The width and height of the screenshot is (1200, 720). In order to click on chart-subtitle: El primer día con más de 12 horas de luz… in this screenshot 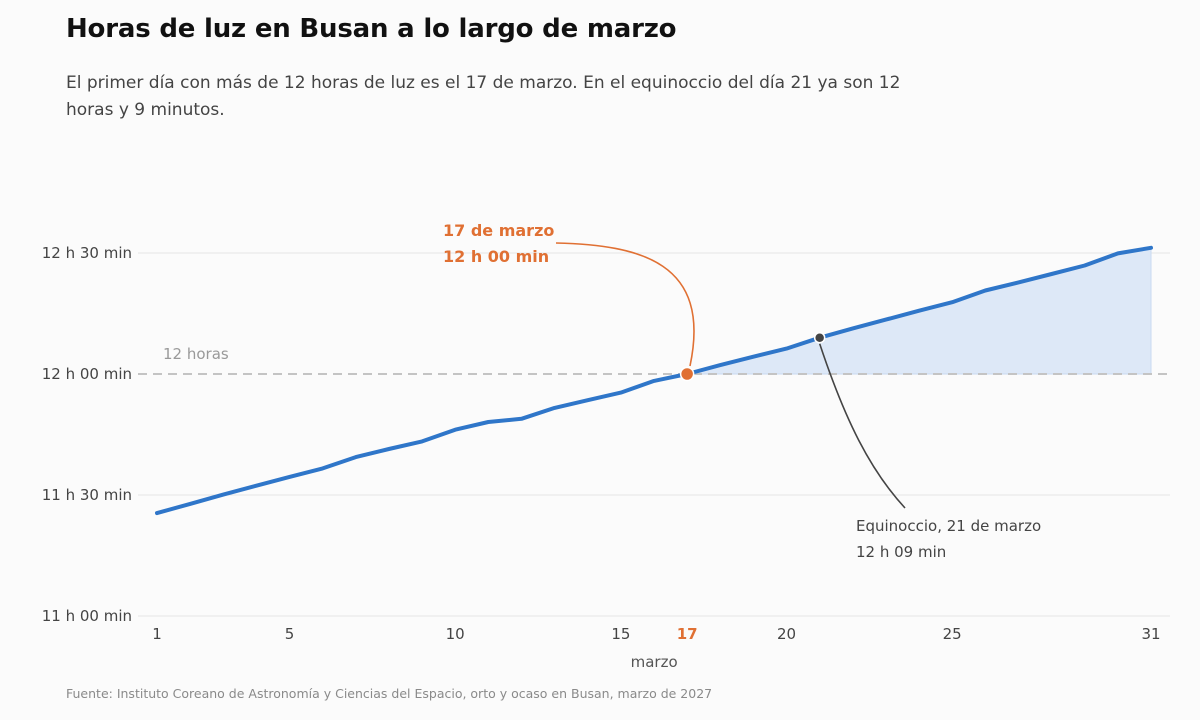, I will do `click(483, 96)`.